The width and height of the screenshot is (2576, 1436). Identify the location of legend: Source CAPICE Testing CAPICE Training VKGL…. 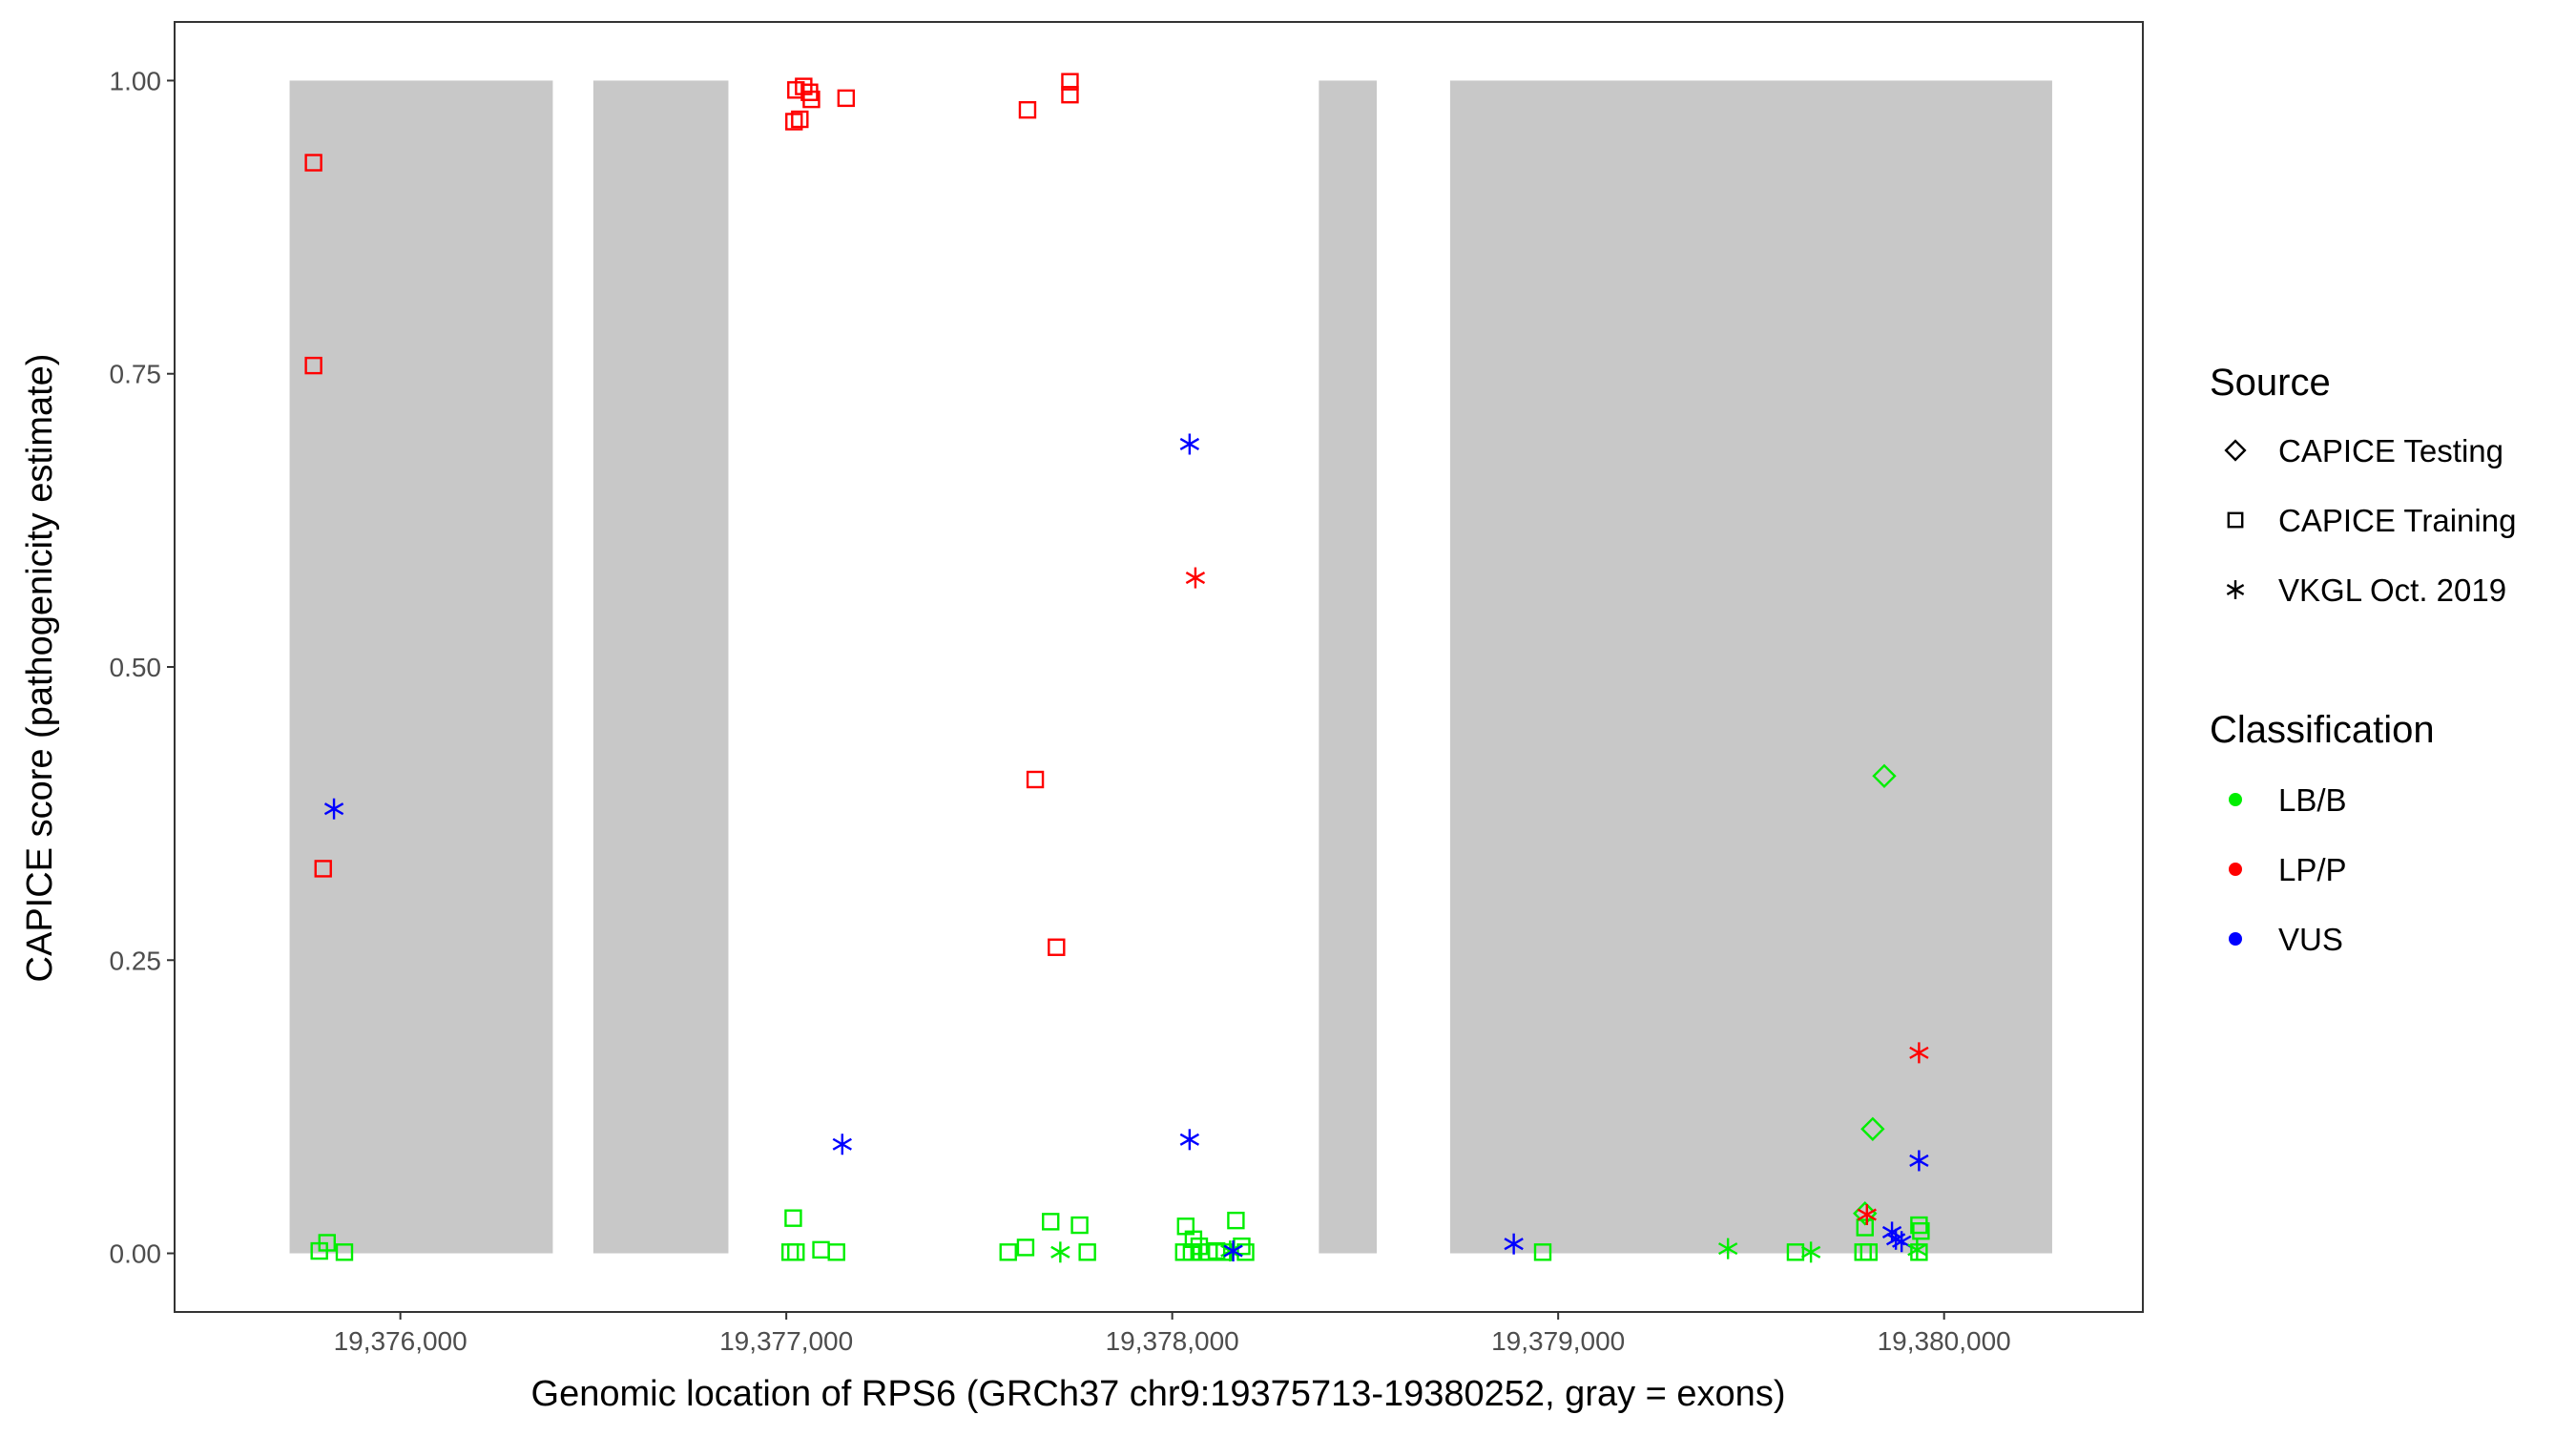
(2363, 659).